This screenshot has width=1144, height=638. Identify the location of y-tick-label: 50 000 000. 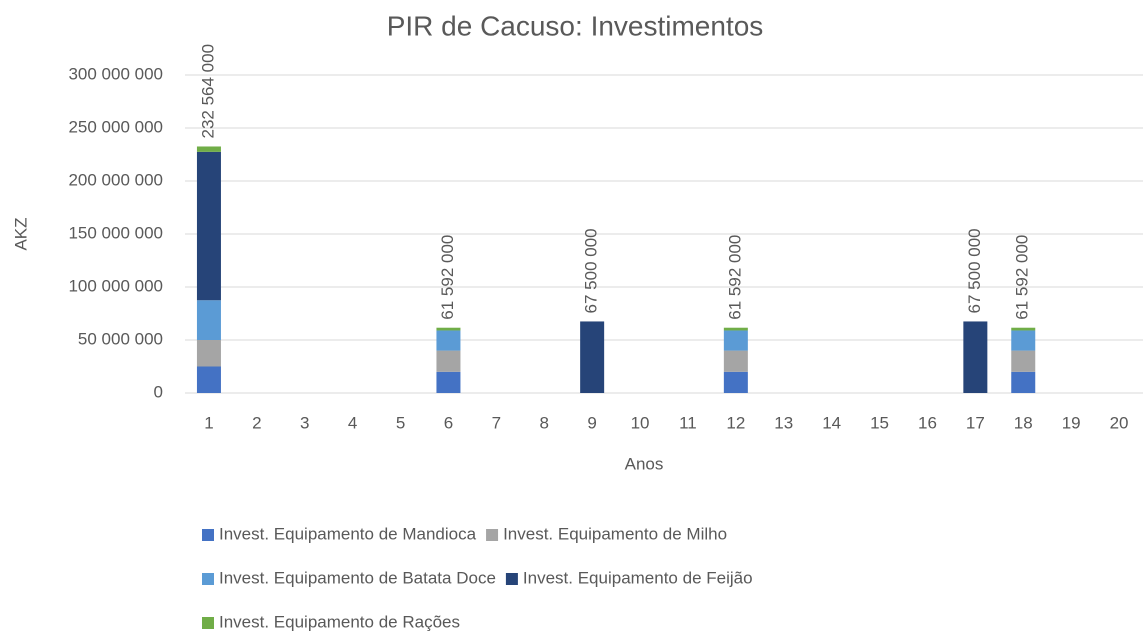
(120, 338).